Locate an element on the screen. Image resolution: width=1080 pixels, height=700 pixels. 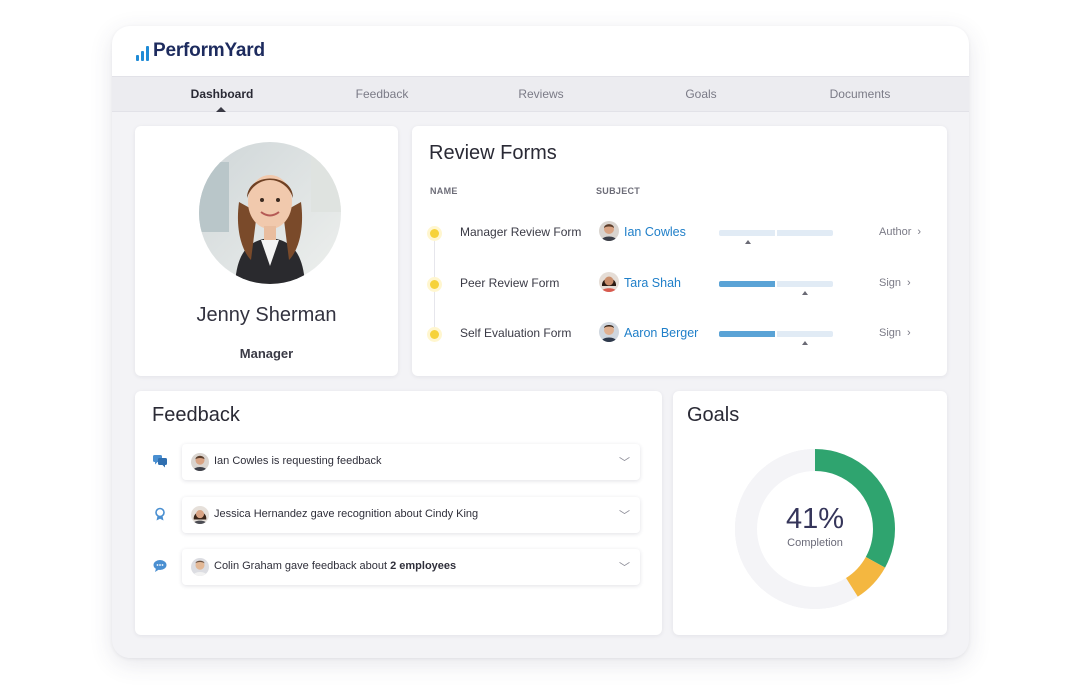
profile-name: Jenny Sherman is located at coordinates (266, 315).